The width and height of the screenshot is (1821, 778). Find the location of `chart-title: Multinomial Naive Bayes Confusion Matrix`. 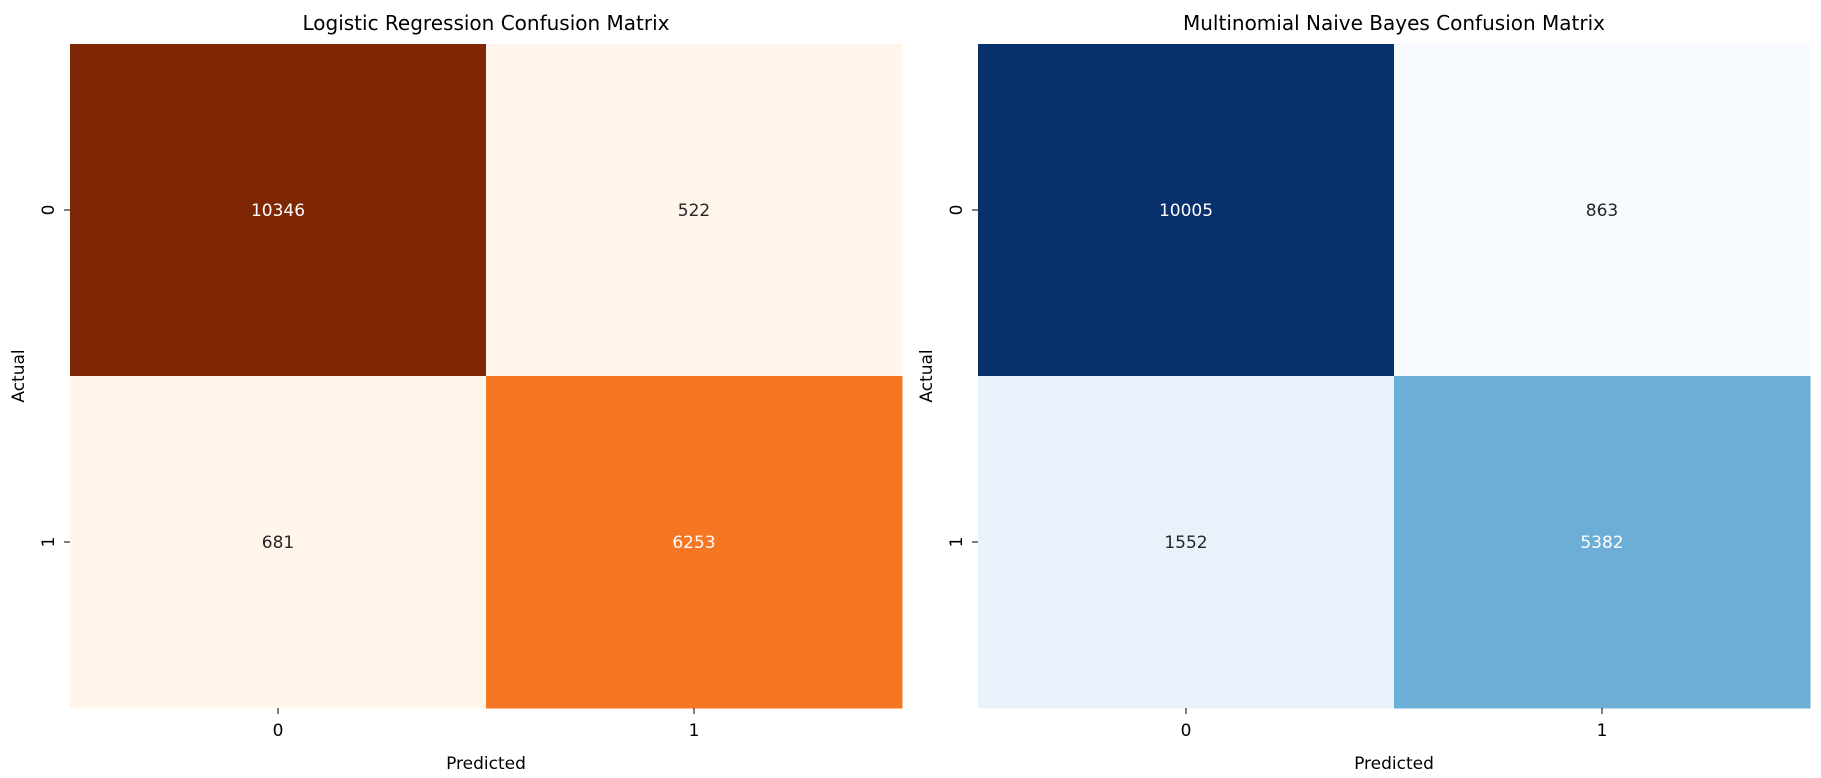

chart-title: Multinomial Naive Bayes Confusion Matrix is located at coordinates (1394, 23).